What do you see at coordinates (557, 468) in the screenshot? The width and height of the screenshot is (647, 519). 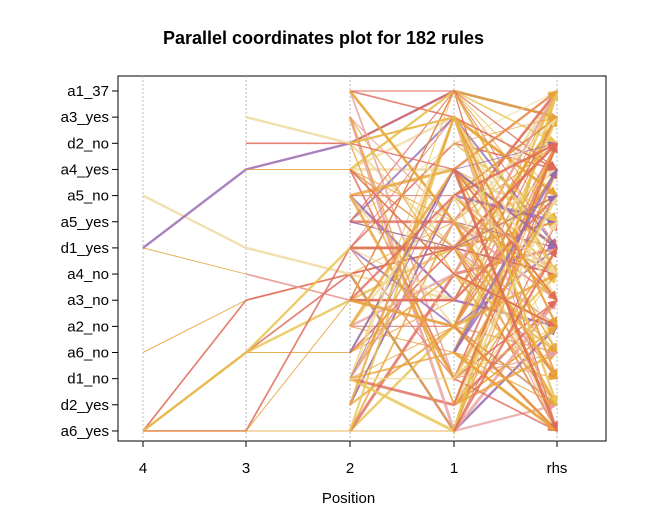 I see `x-tick-label: rhs` at bounding box center [557, 468].